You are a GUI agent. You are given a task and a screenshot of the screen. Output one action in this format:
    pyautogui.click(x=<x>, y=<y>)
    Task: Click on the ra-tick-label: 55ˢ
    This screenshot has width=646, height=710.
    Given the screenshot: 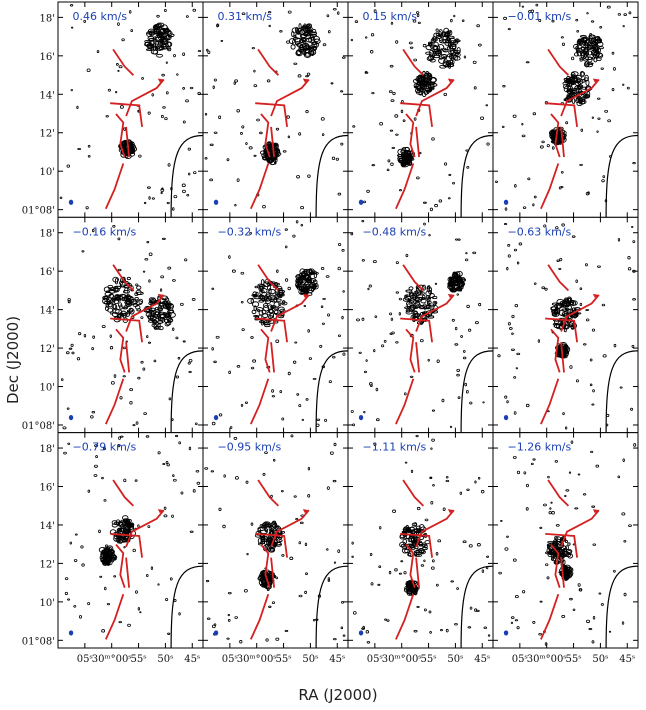 What is the action you would take?
    pyautogui.click(x=429, y=659)
    